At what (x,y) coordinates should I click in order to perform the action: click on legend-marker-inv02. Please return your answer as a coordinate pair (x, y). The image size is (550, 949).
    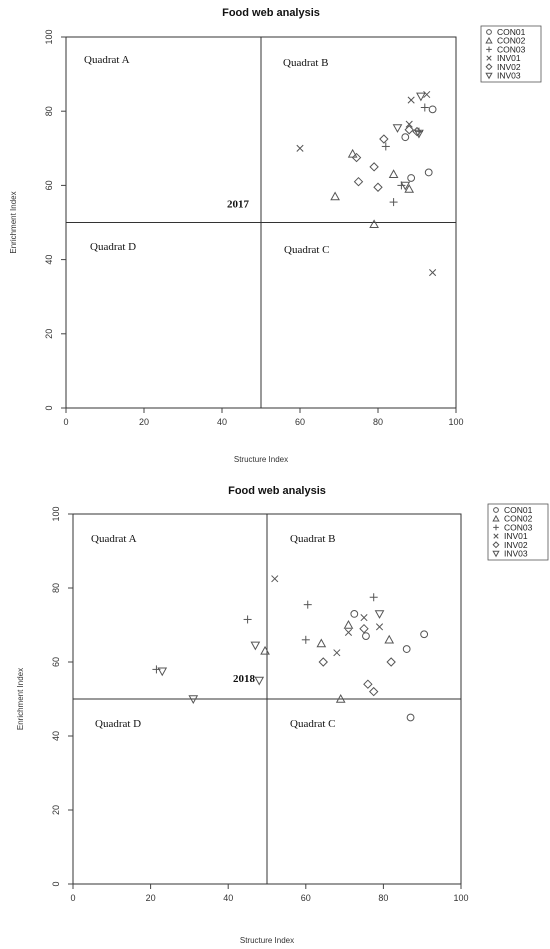
    Looking at the image, I should click on (489, 67).